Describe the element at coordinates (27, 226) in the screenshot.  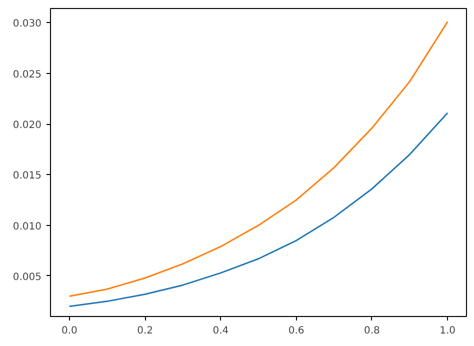
I see `y-tick-label: 0.010` at that location.